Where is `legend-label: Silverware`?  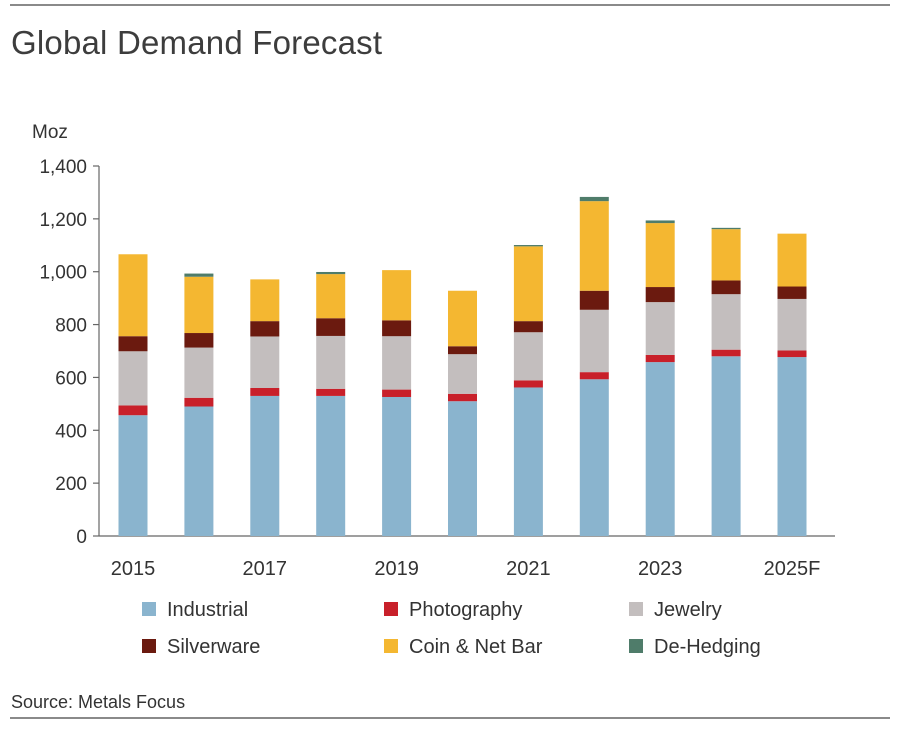
legend-label: Silverware is located at coordinates (213, 647).